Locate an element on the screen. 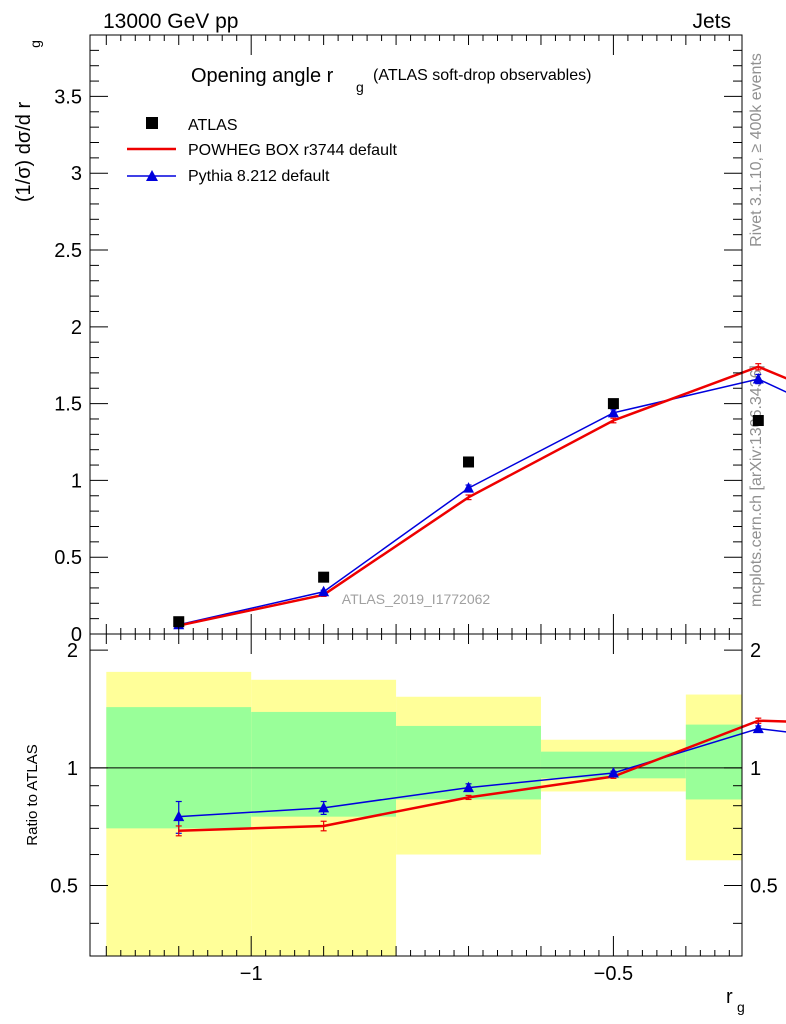 The image size is (786, 1024). main-ylabel-subscript: g is located at coordinates (35, 44).